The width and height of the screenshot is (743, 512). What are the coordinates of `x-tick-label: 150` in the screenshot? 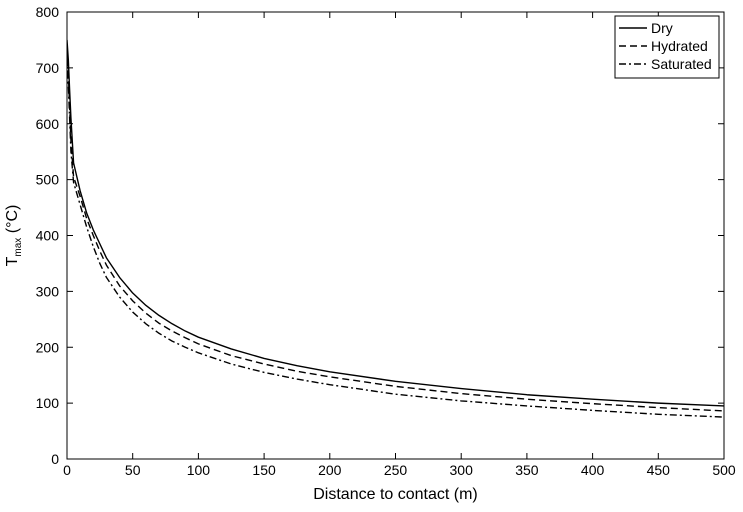 It's located at (264, 470).